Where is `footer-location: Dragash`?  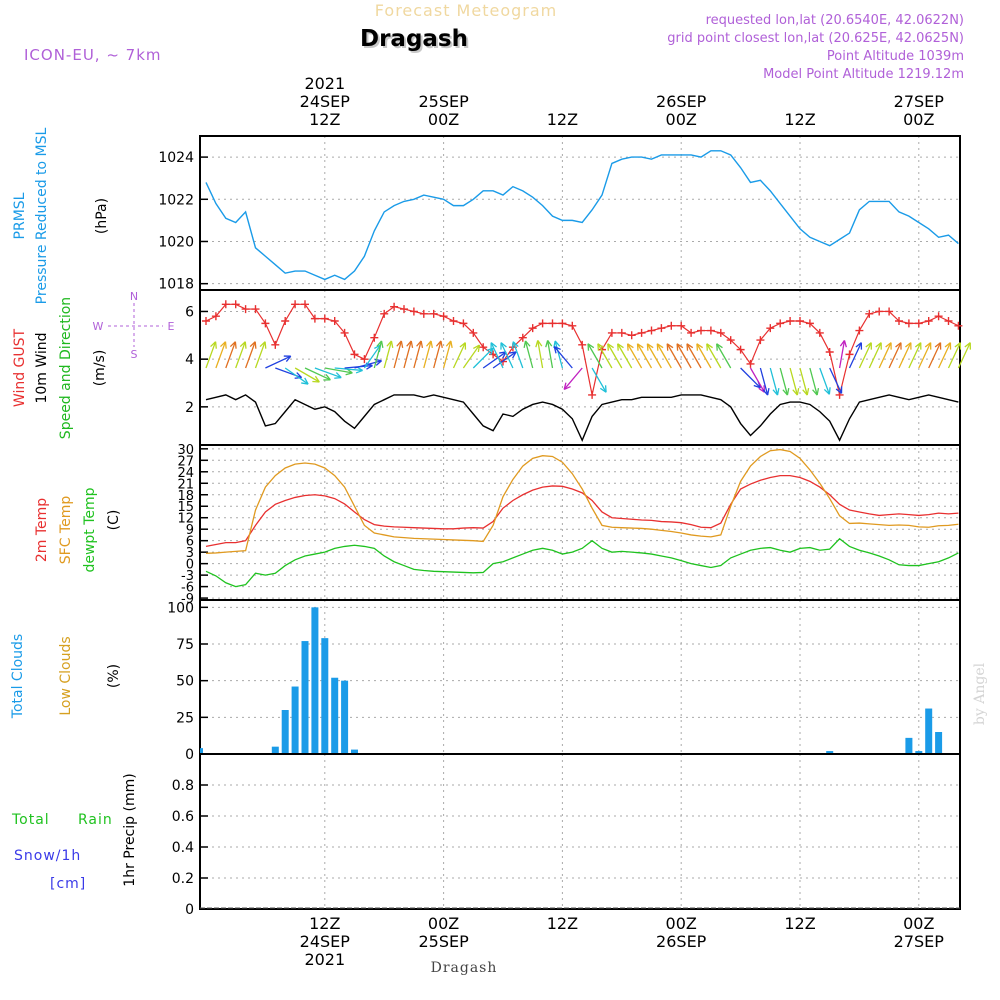
footer-location: Dragash is located at coordinates (464, 968).